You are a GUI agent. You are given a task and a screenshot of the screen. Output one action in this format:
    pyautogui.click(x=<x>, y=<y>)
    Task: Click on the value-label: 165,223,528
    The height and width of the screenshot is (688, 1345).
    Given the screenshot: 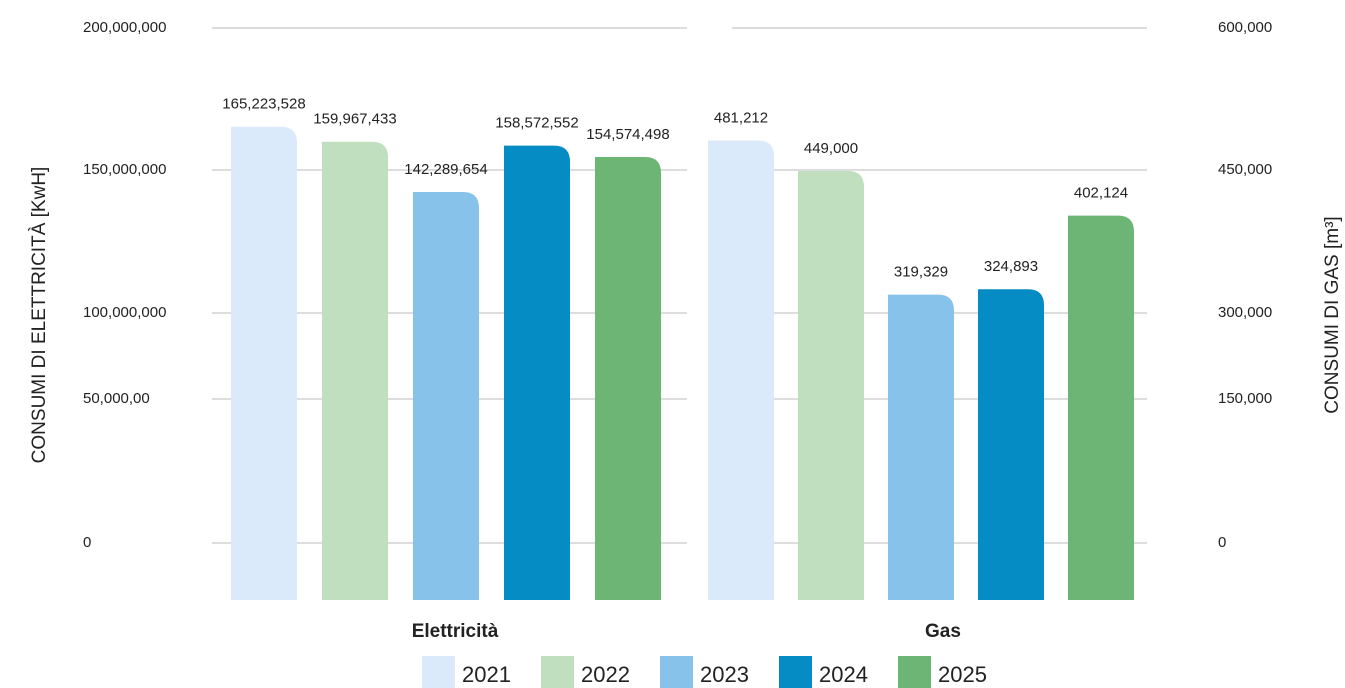 What is the action you would take?
    pyautogui.click(x=263, y=104)
    